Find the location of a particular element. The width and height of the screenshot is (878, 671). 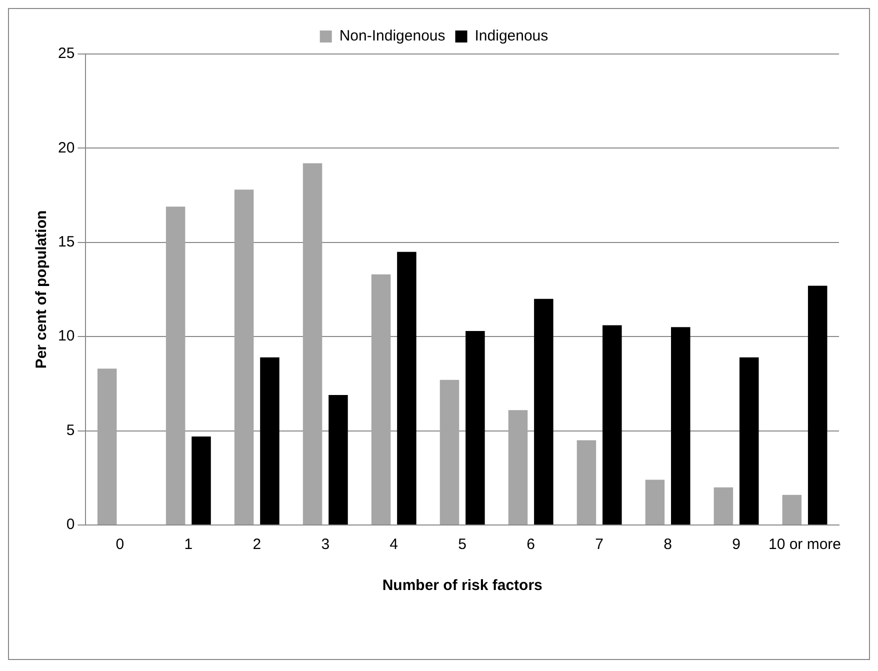

y-tick-label: 20 is located at coordinates (66, 147).